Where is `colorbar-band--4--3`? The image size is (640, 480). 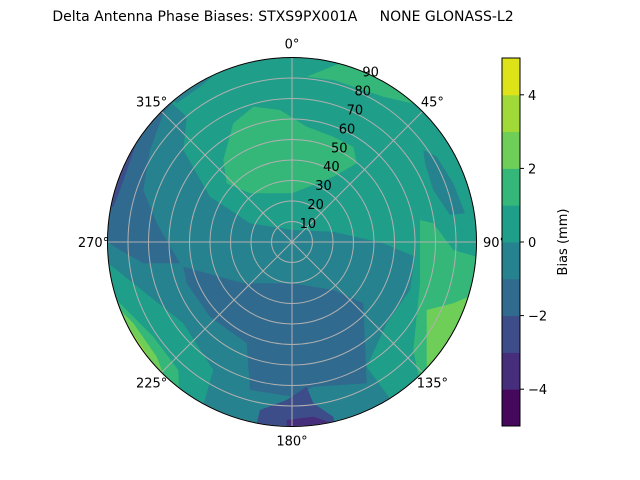 colorbar-band--4--3 is located at coordinates (511, 371).